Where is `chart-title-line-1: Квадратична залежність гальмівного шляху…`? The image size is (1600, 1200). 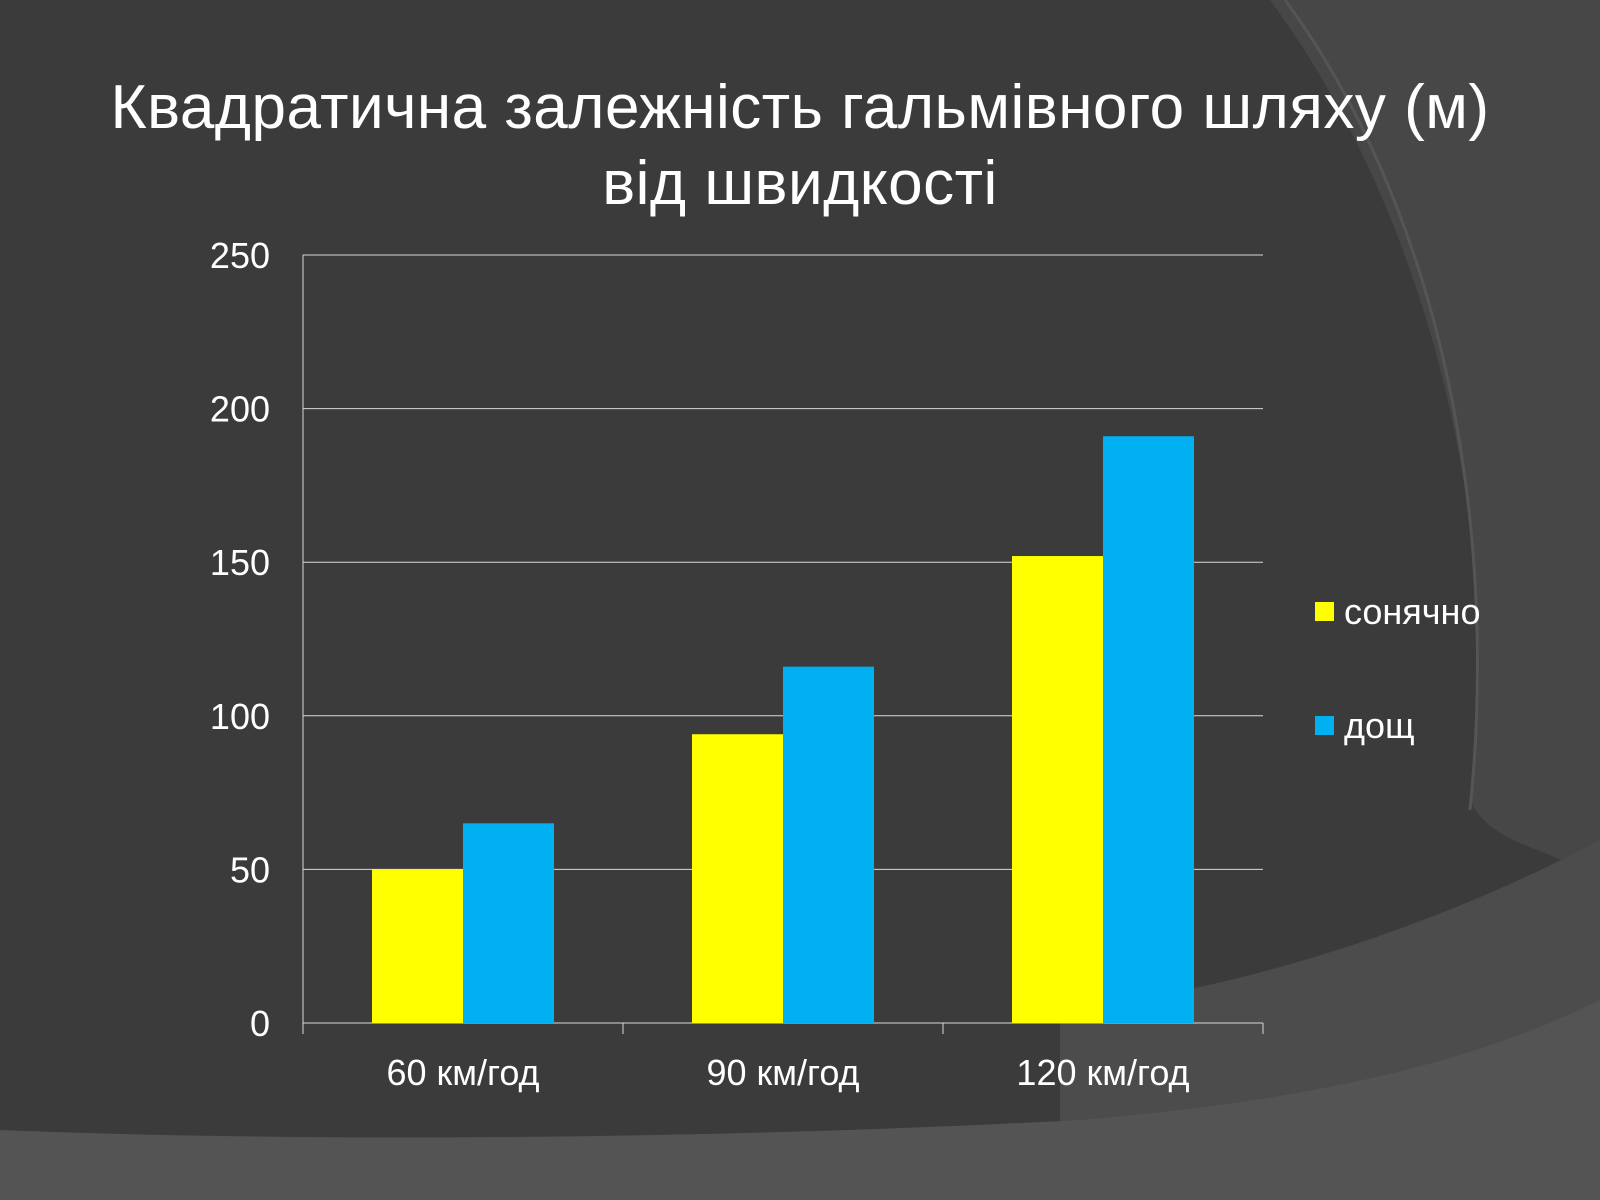
chart-title-line-1: Квадратична залежність гальмівного шляху… is located at coordinates (800, 107).